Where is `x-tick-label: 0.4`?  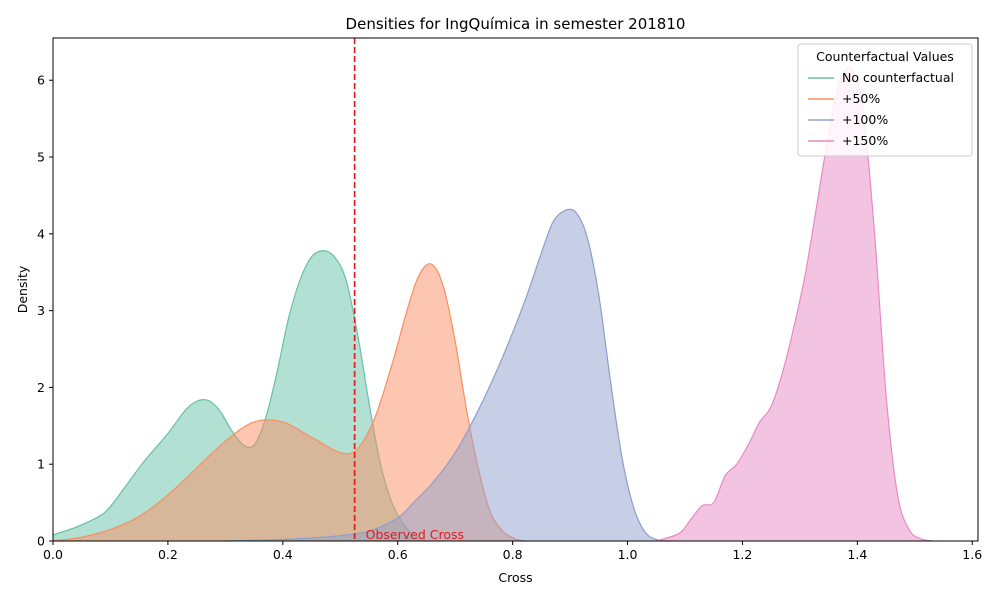 x-tick-label: 0.4 is located at coordinates (283, 554).